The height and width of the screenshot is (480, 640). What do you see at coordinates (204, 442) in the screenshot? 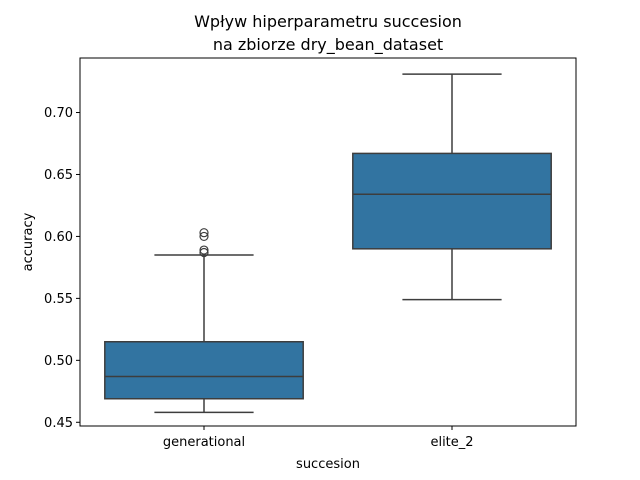
I see `x-tick-label: generational` at bounding box center [204, 442].